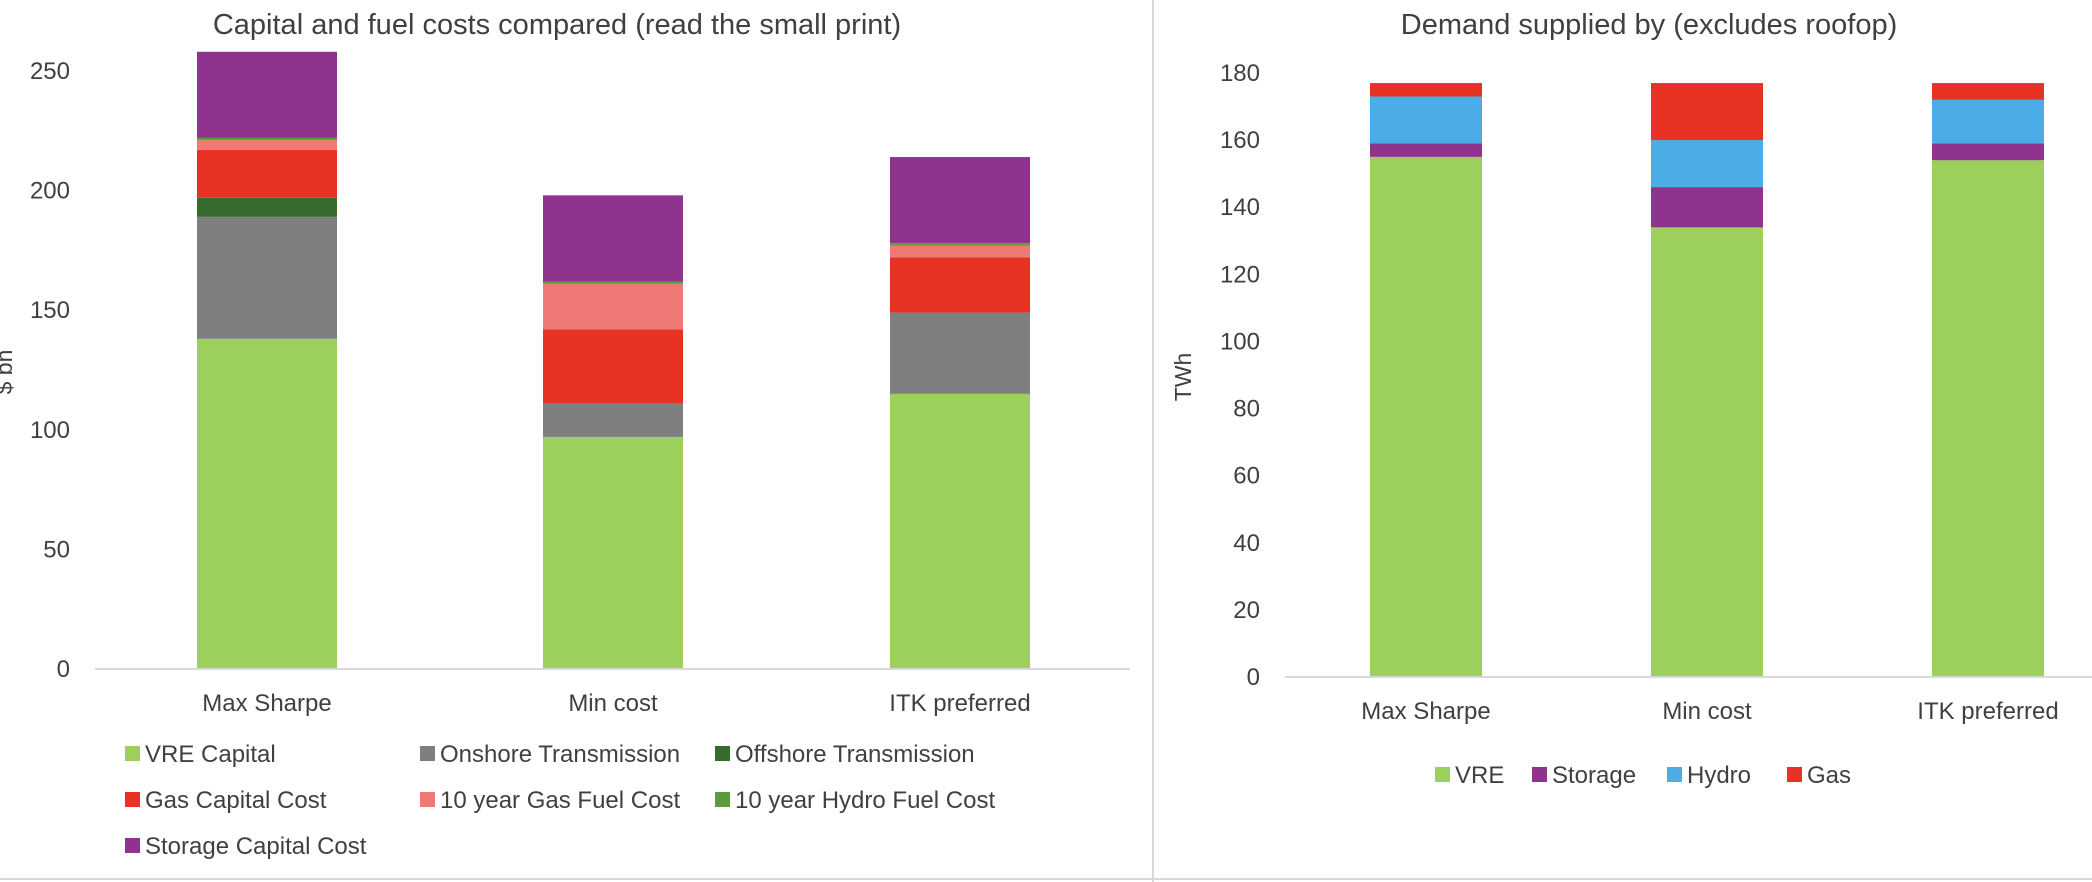 This screenshot has width=2092, height=882. What do you see at coordinates (1246, 610) in the screenshot?
I see `y-tick-label: 20` at bounding box center [1246, 610].